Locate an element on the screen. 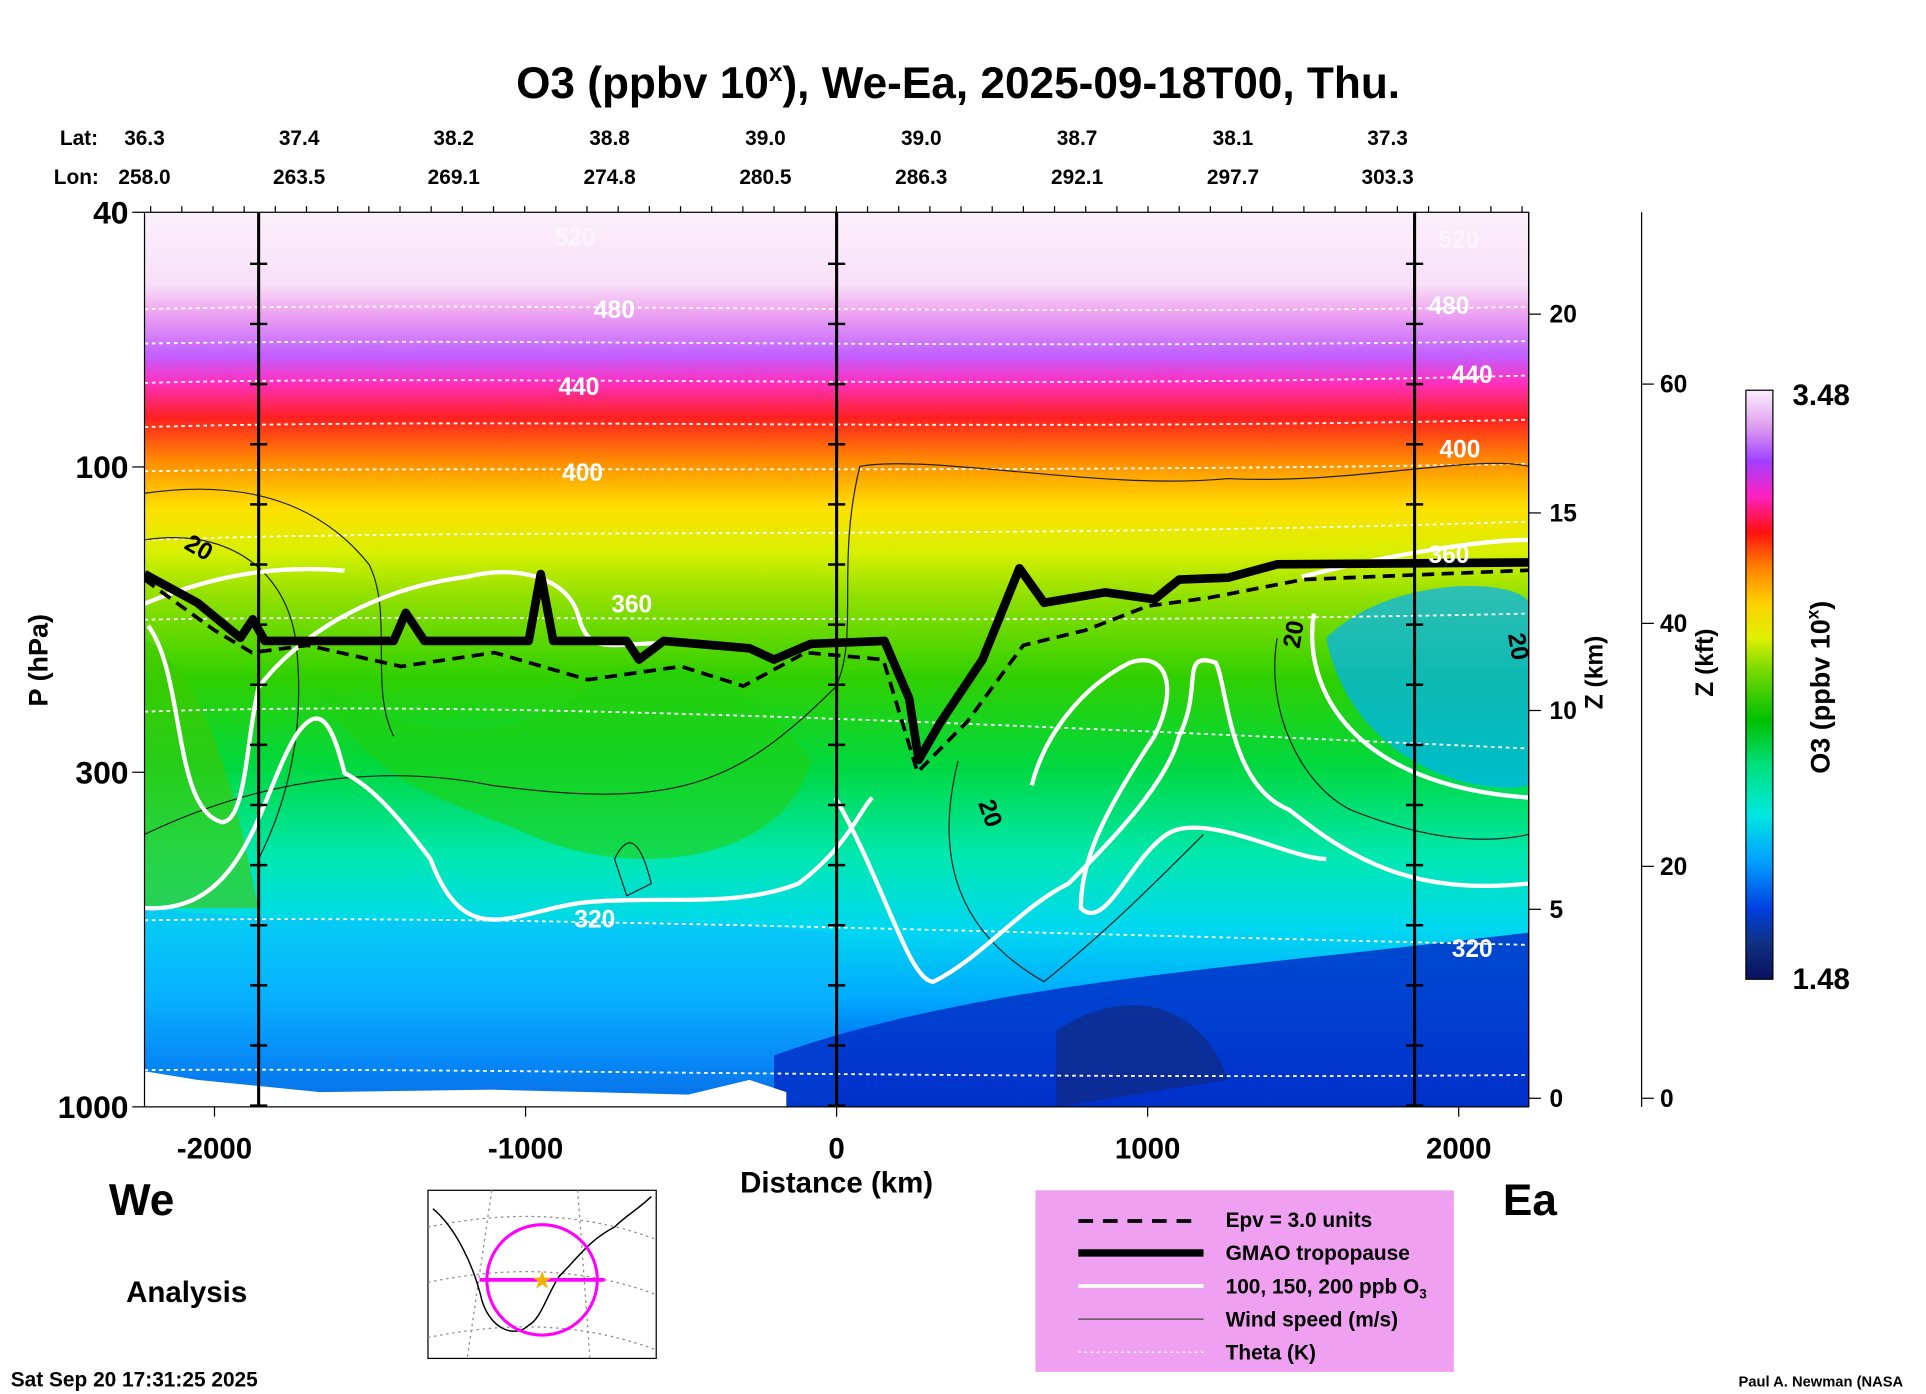 The image size is (1926, 1394). z-kft-axis: 60 40 20 0 is located at coordinates (1664, 742).